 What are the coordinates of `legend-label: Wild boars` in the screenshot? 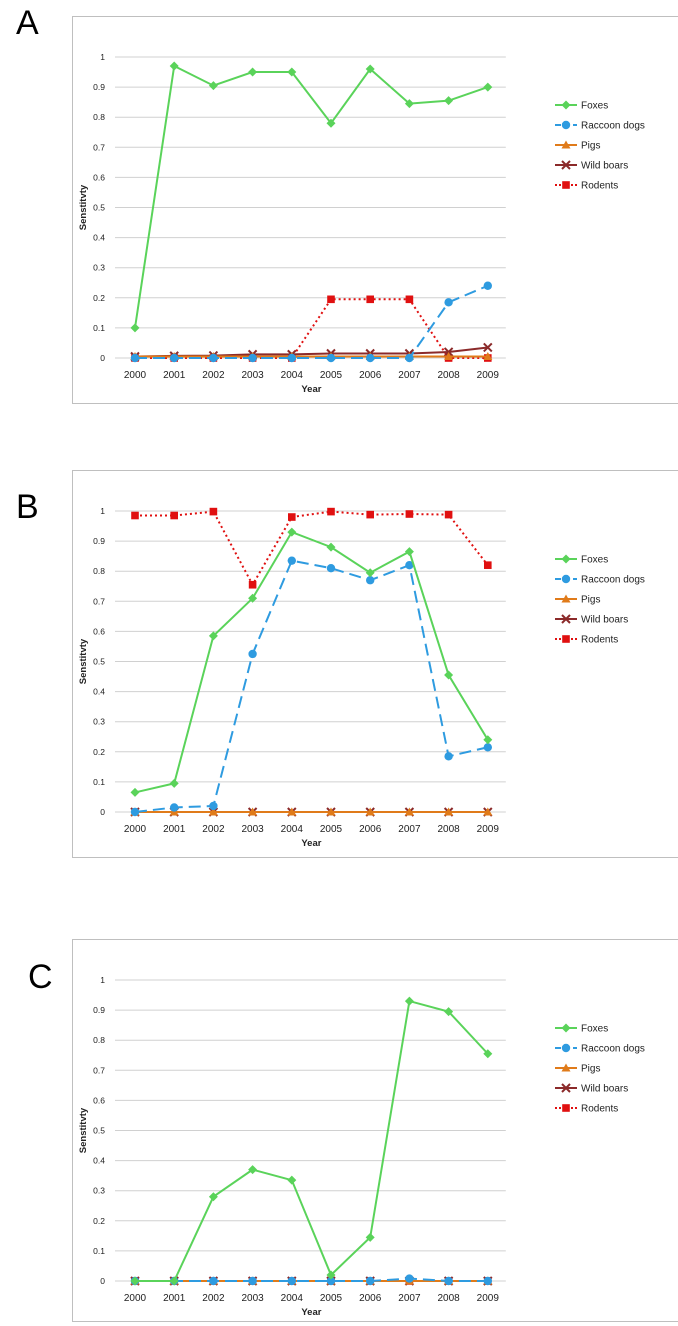 It's located at (604, 166).